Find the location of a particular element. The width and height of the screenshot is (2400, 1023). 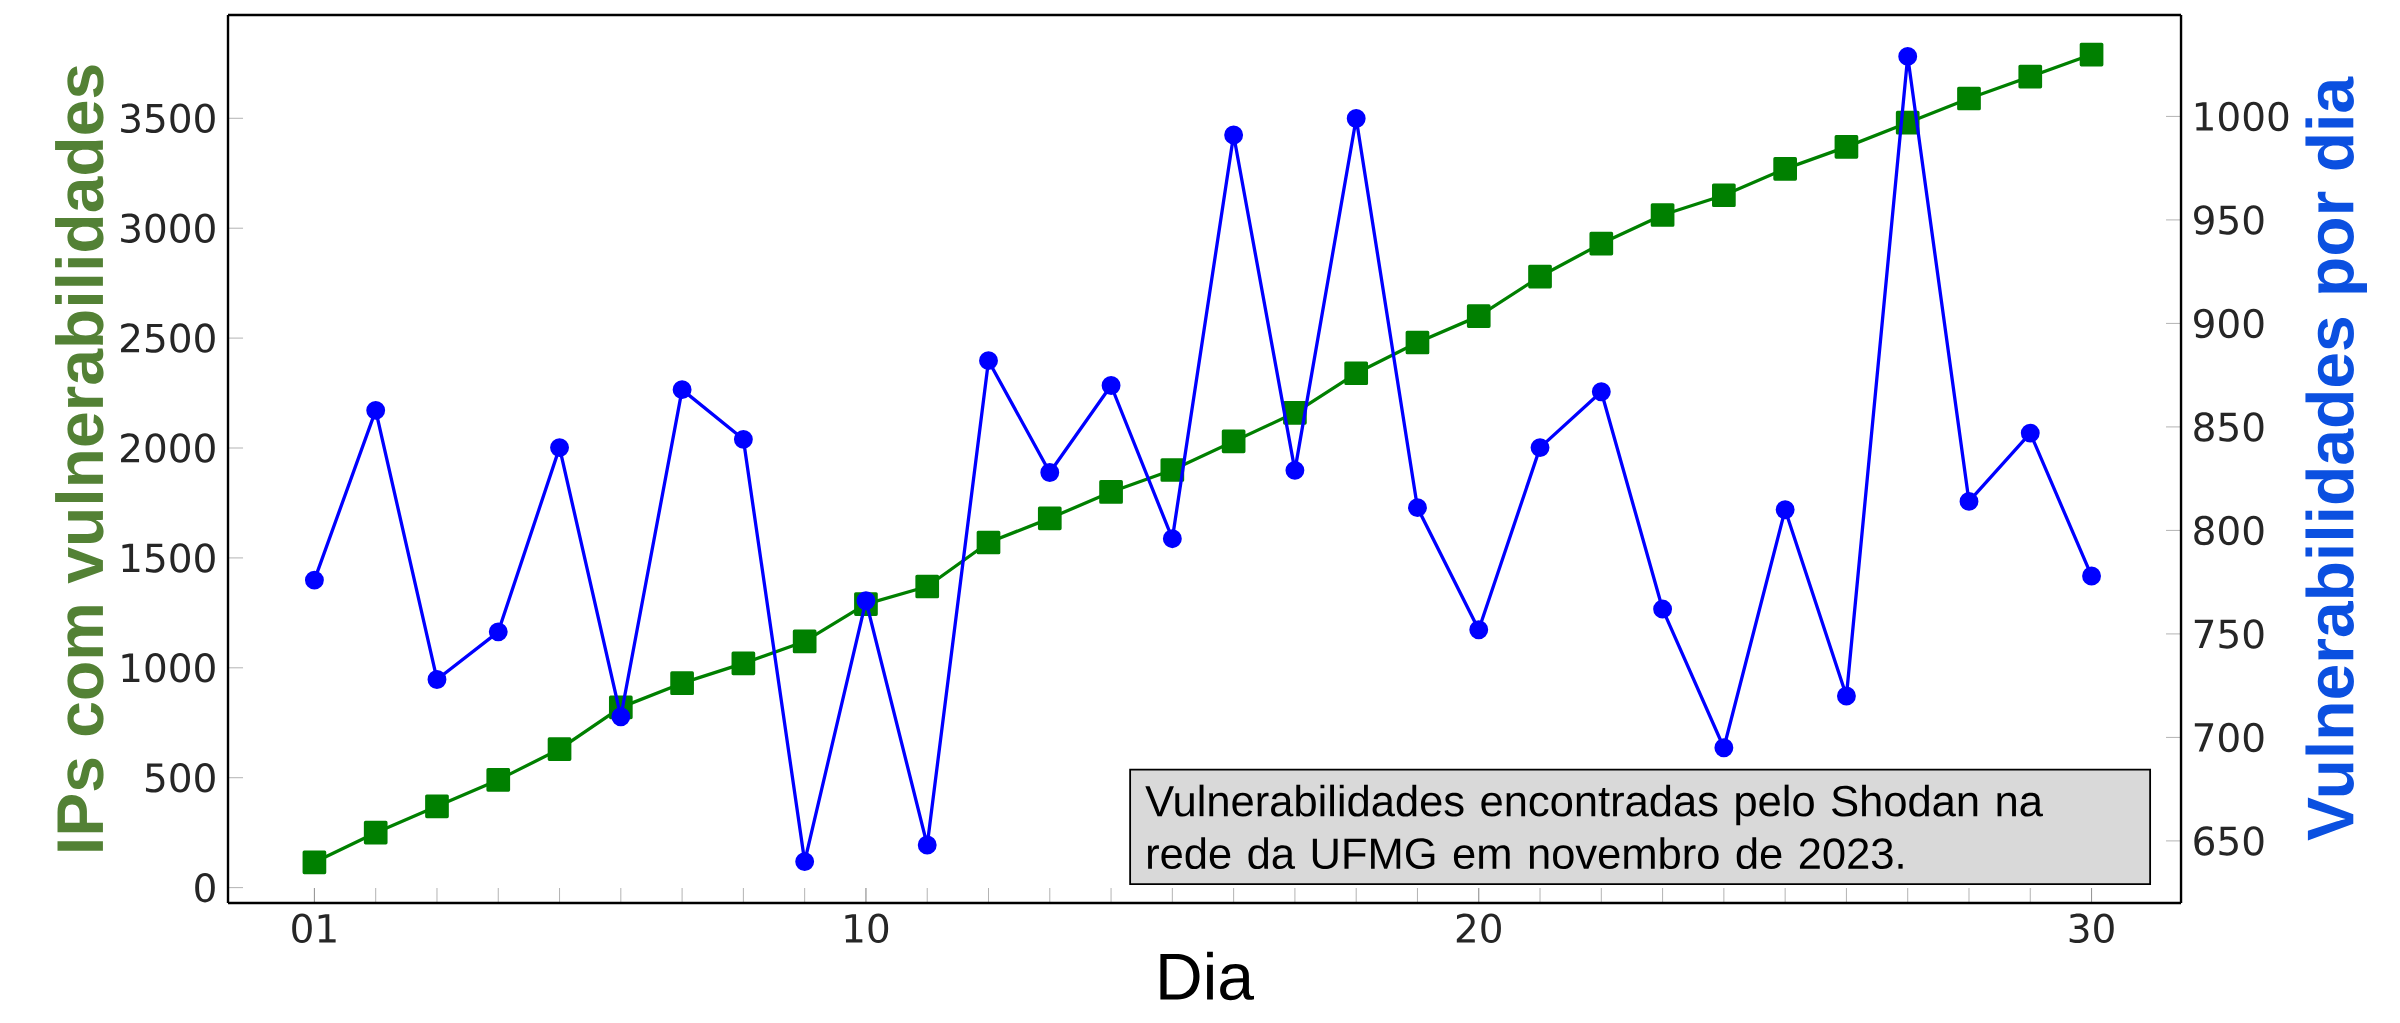

y2-tick-label: 800 is located at coordinates (2229, 530).